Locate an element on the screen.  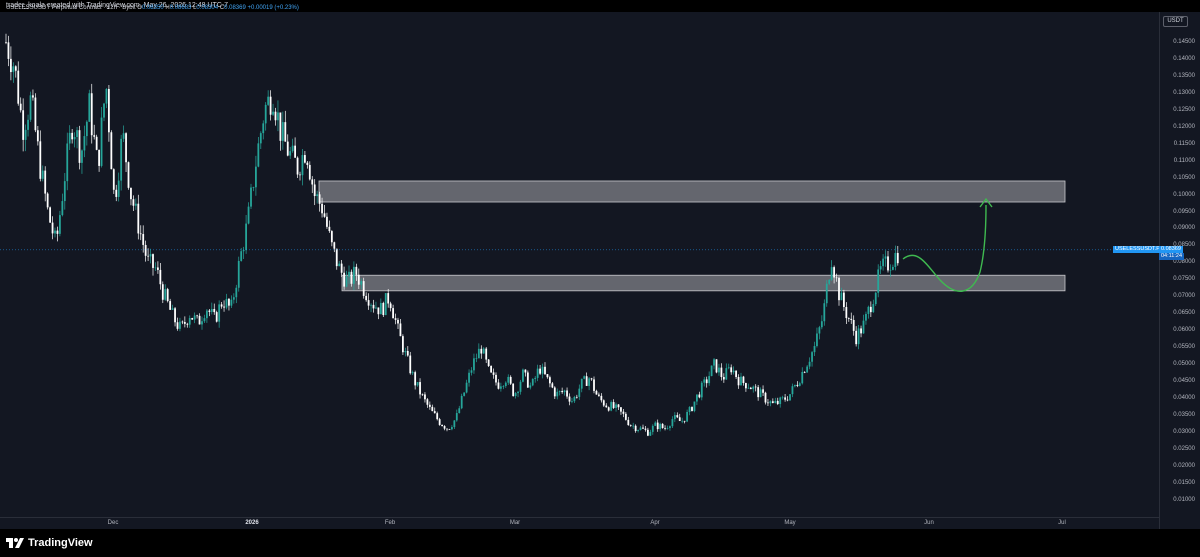
projection-curve is located at coordinates (944, 248).